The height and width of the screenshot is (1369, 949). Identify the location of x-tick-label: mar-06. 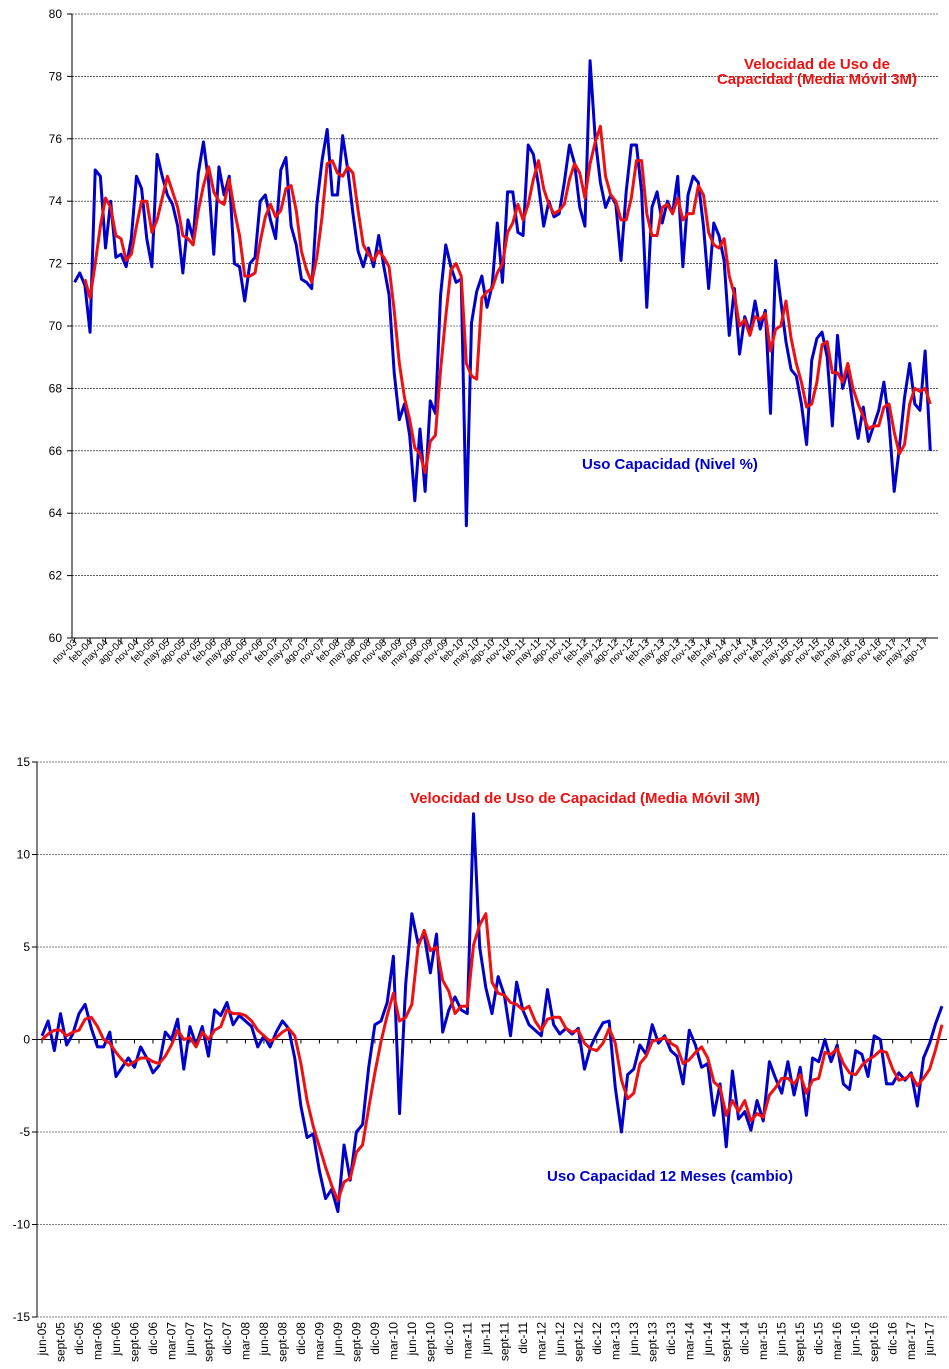
(97, 1341).